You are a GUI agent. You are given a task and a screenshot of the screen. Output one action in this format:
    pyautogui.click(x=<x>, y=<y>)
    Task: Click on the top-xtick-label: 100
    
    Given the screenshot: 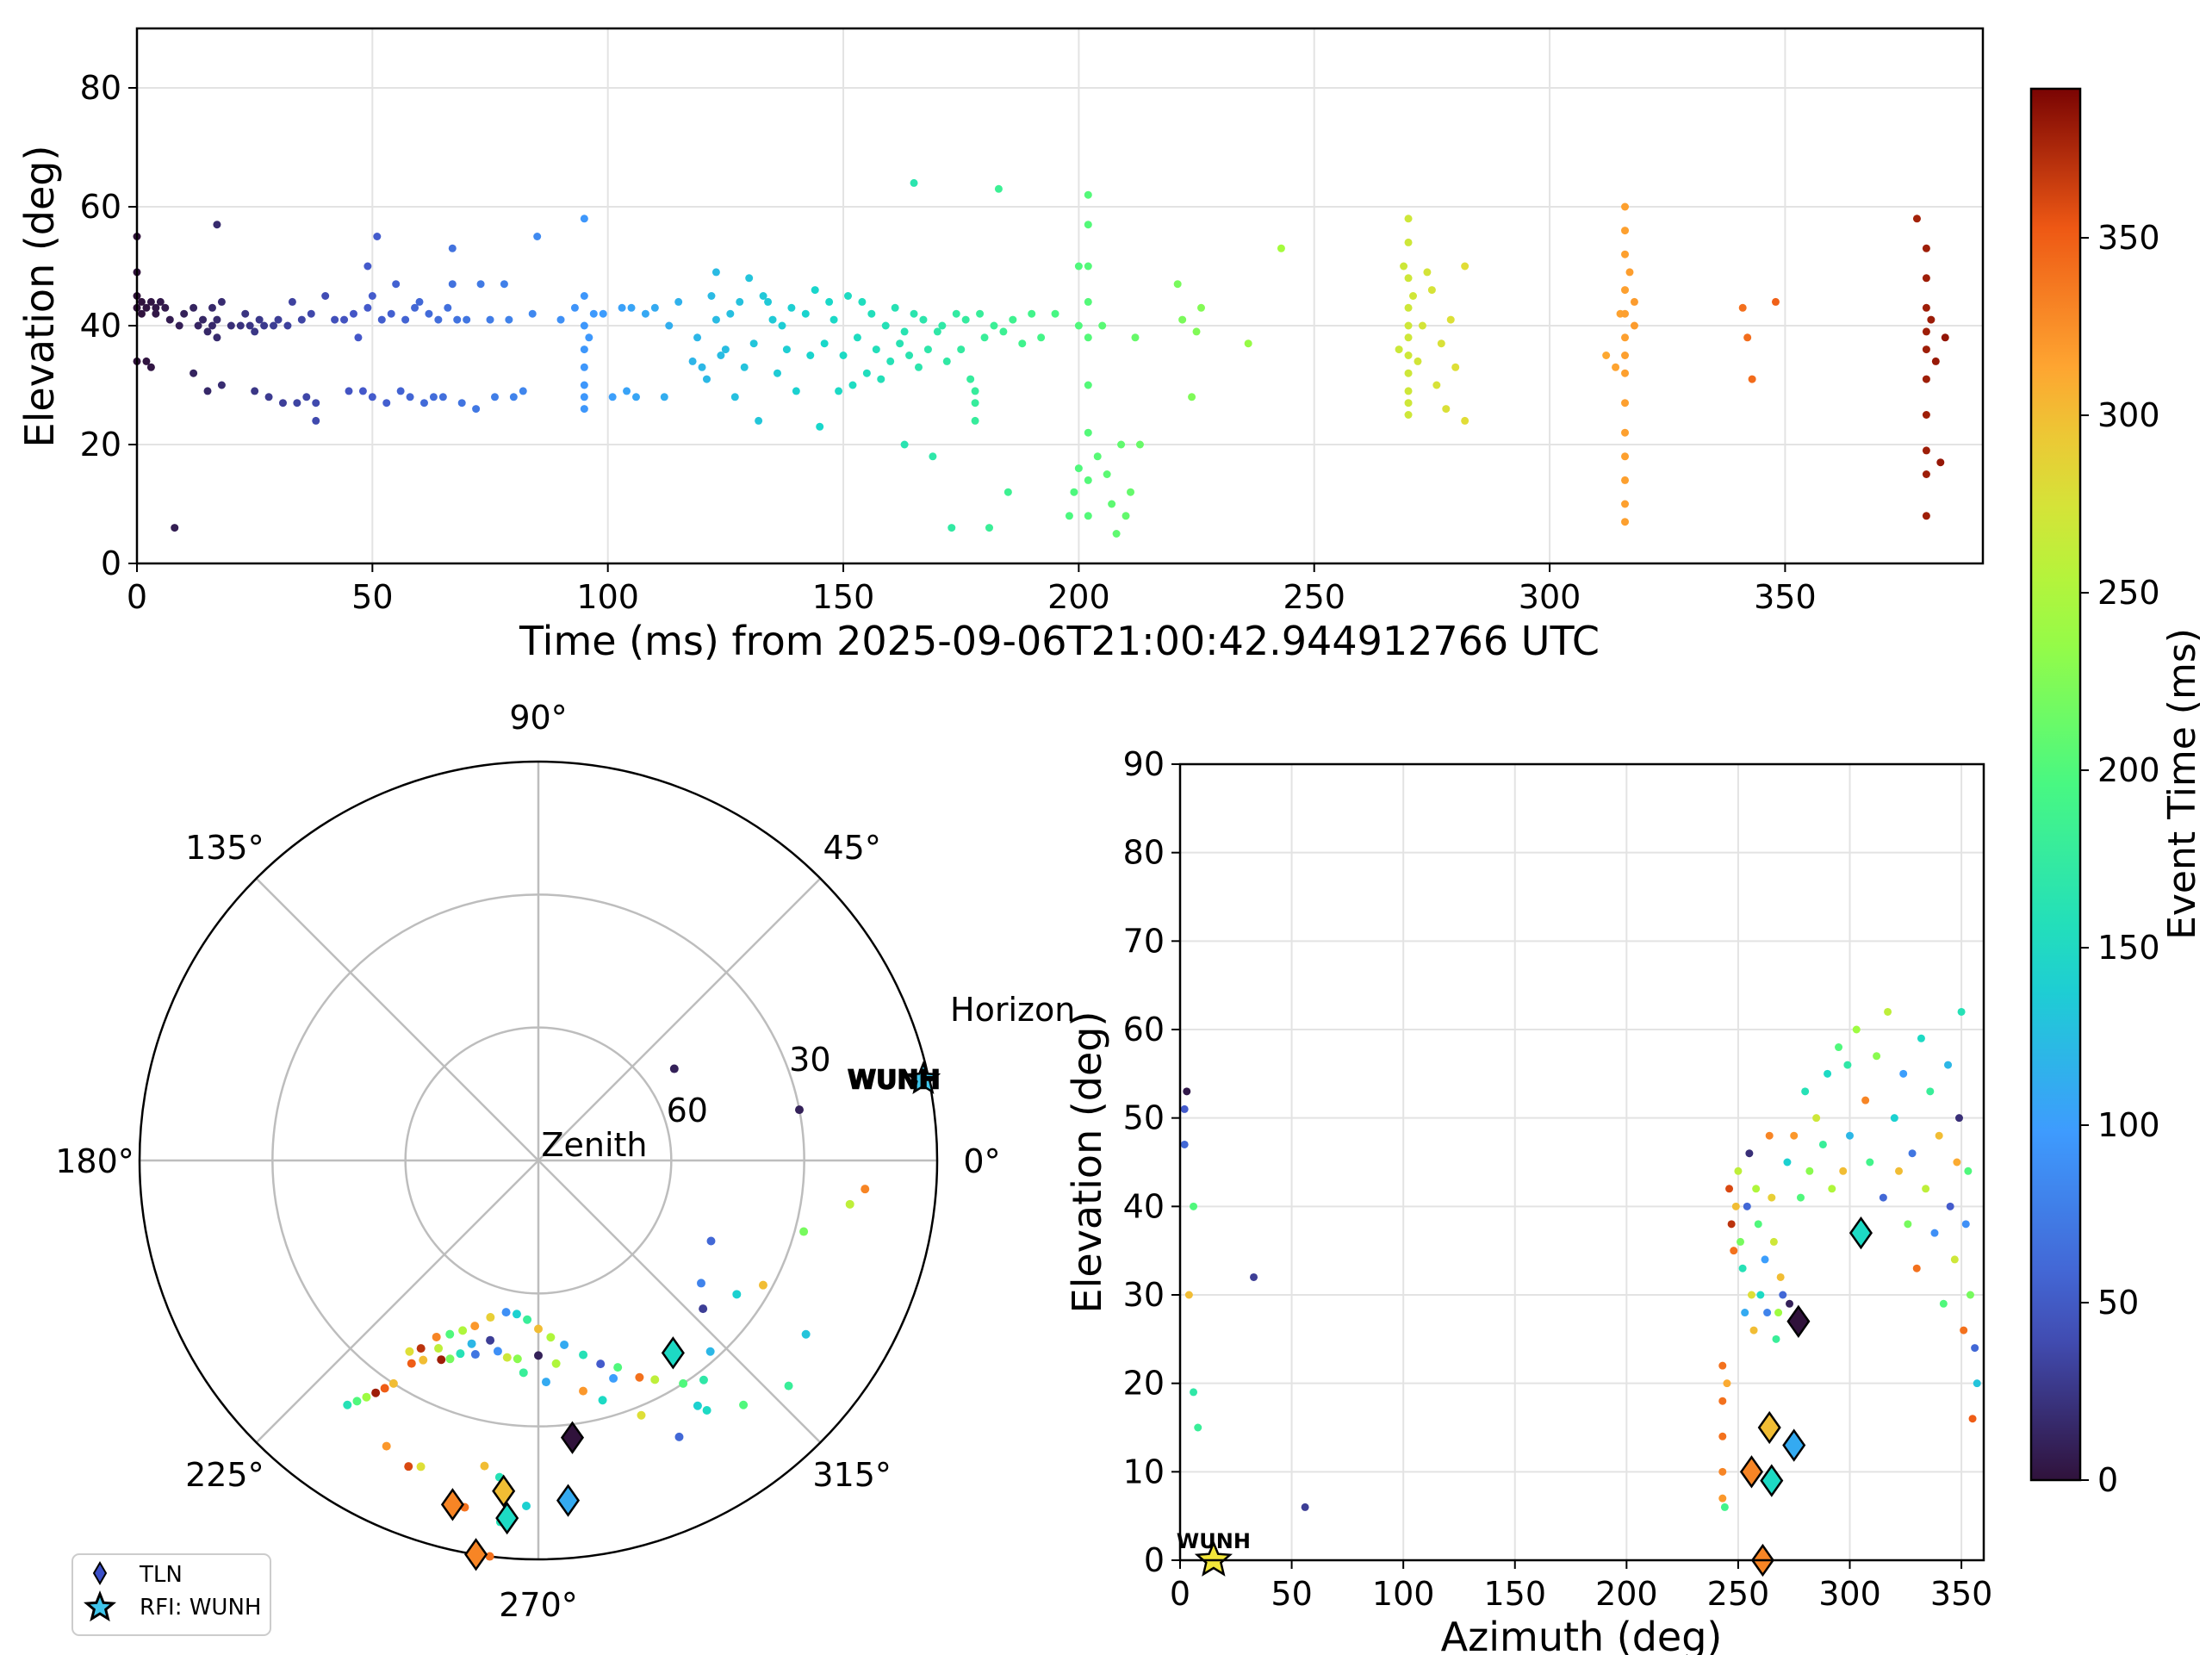 What is the action you would take?
    pyautogui.click(x=607, y=597)
    